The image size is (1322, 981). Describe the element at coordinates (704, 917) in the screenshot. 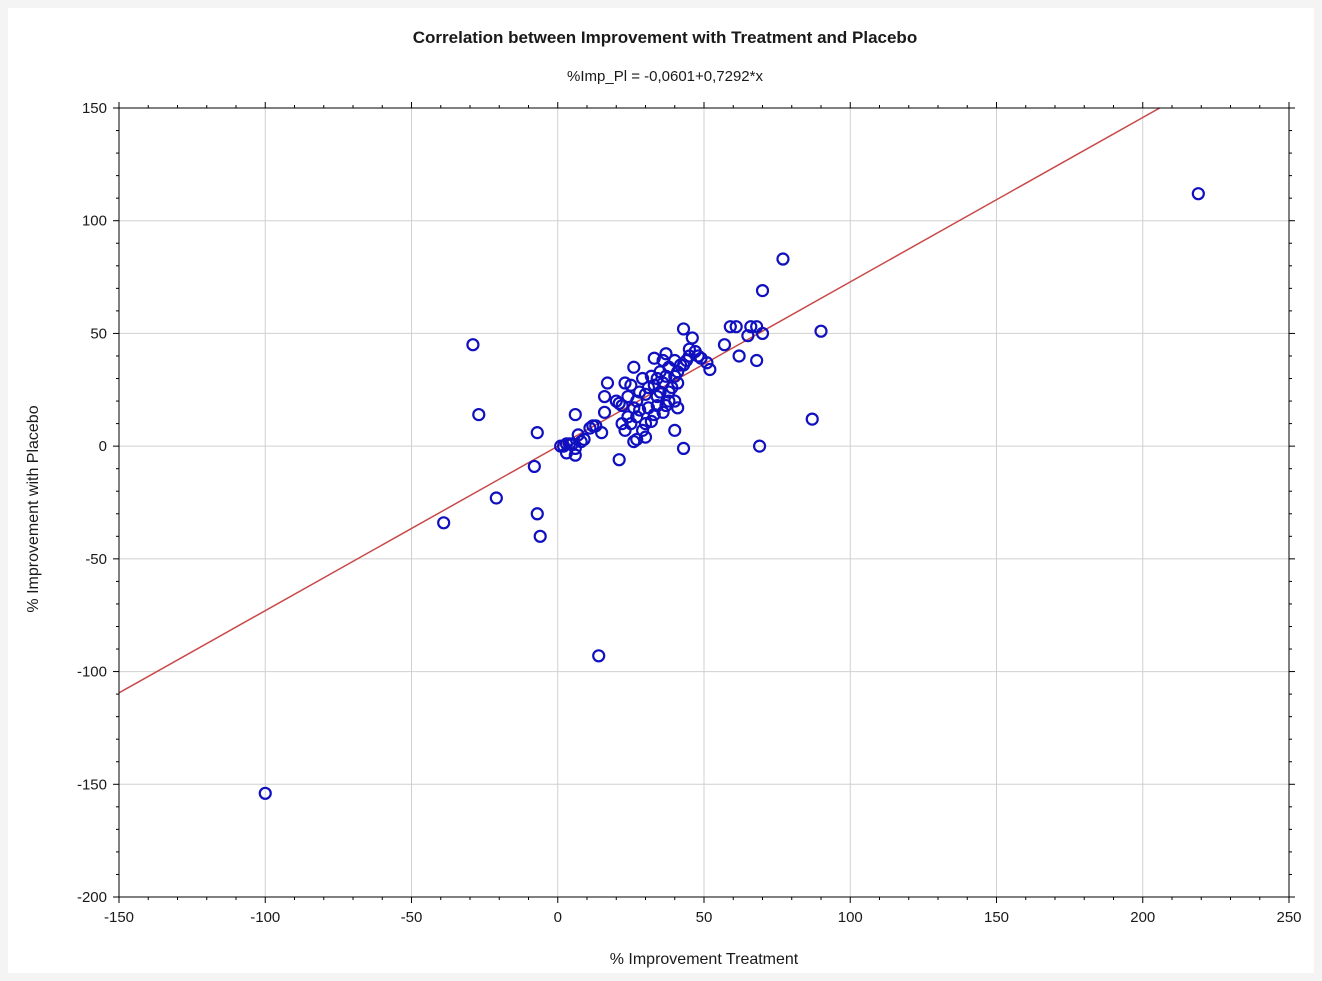

I see `x-tick-label: 50` at that location.